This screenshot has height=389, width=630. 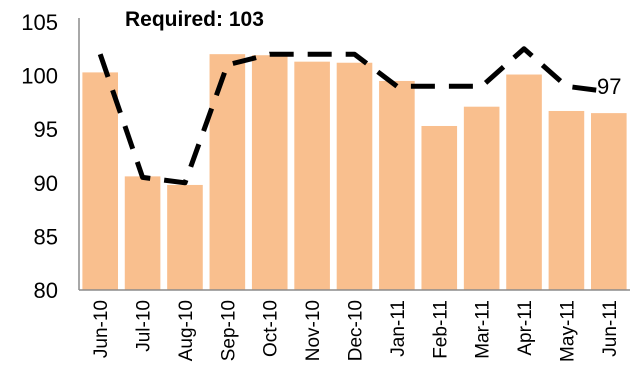 I want to click on x-tick-label: Oct-10, so click(x=271, y=328).